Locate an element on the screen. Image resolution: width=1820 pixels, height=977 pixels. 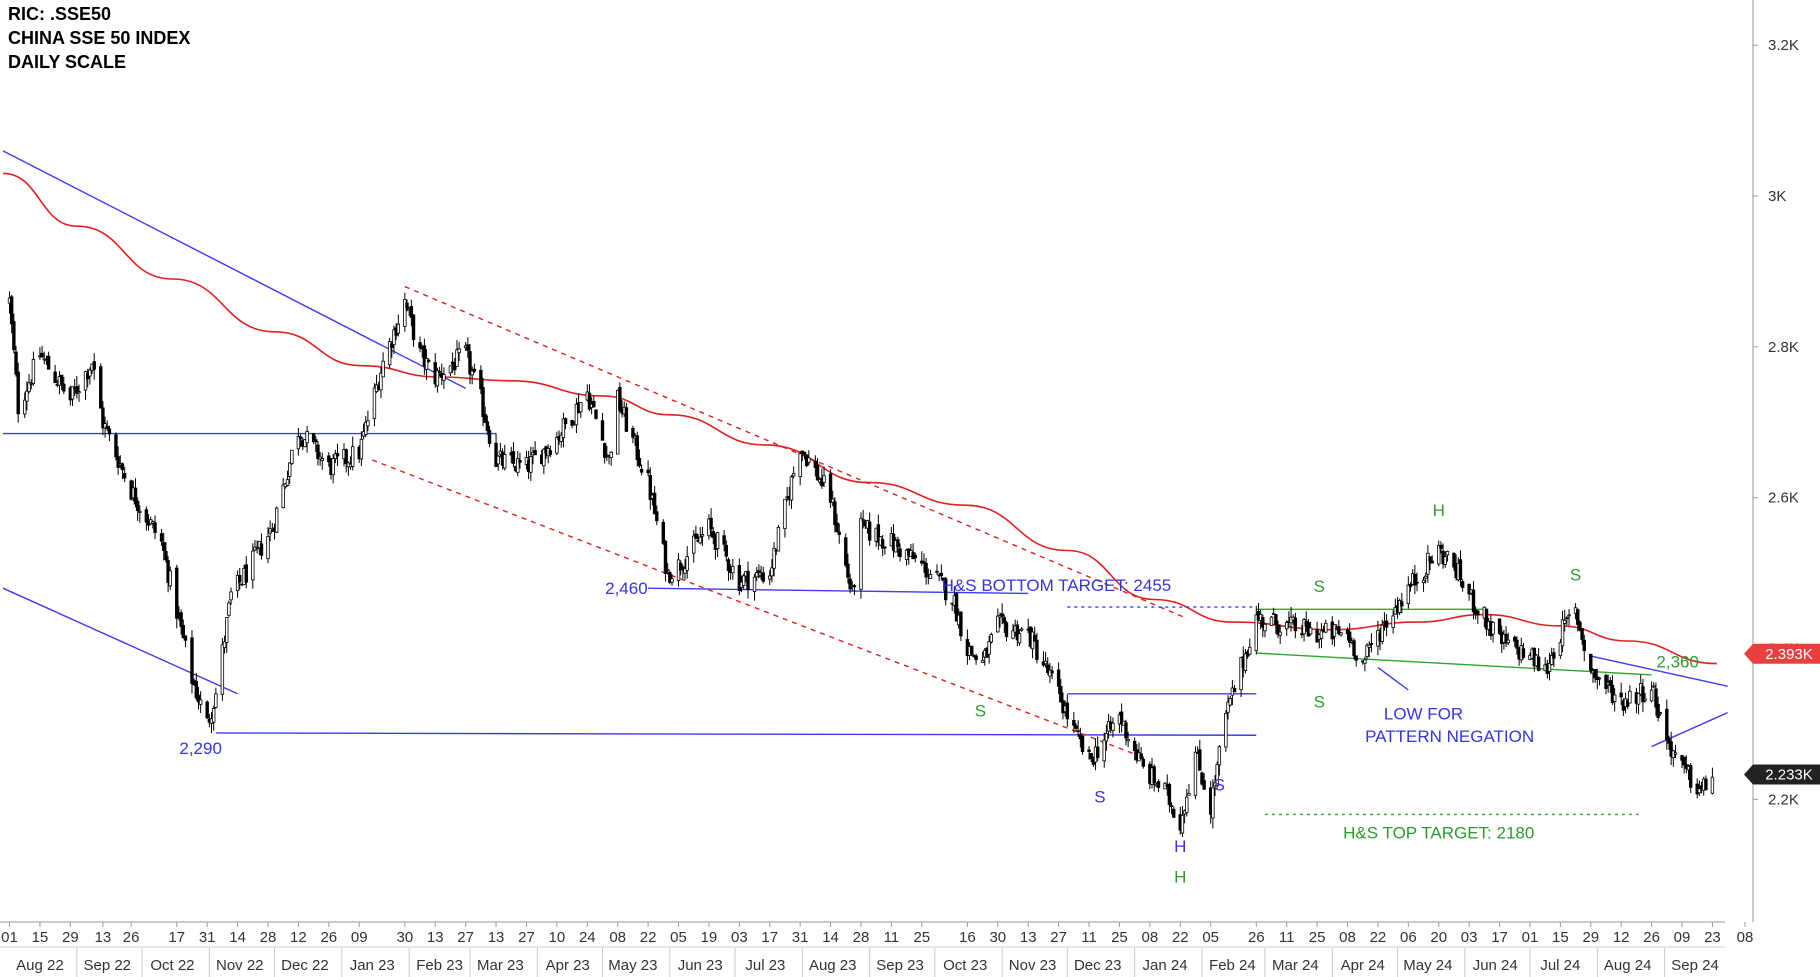
x-month-label: Jun 23 is located at coordinates (700, 965).